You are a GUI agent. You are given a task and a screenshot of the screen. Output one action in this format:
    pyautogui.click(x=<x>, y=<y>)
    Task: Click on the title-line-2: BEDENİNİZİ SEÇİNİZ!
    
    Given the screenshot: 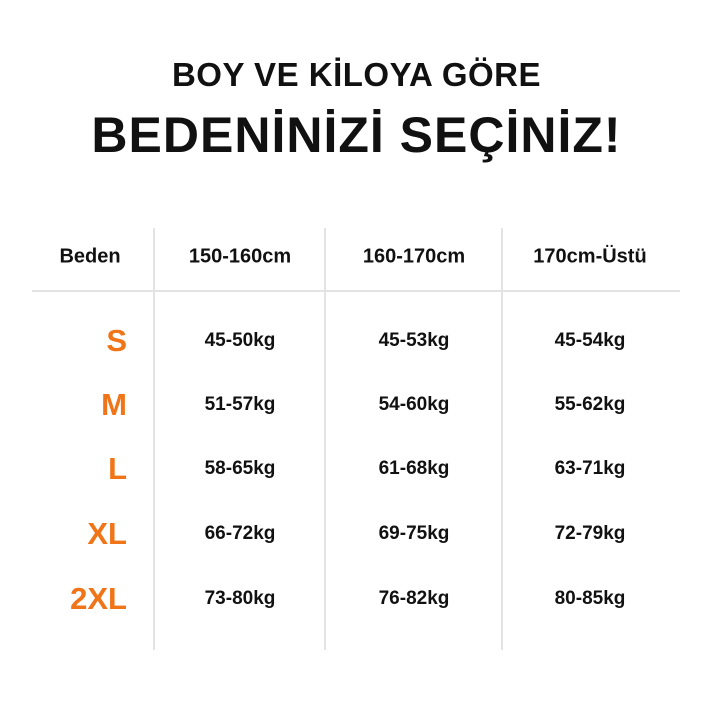 What is the action you would take?
    pyautogui.click(x=356, y=135)
    